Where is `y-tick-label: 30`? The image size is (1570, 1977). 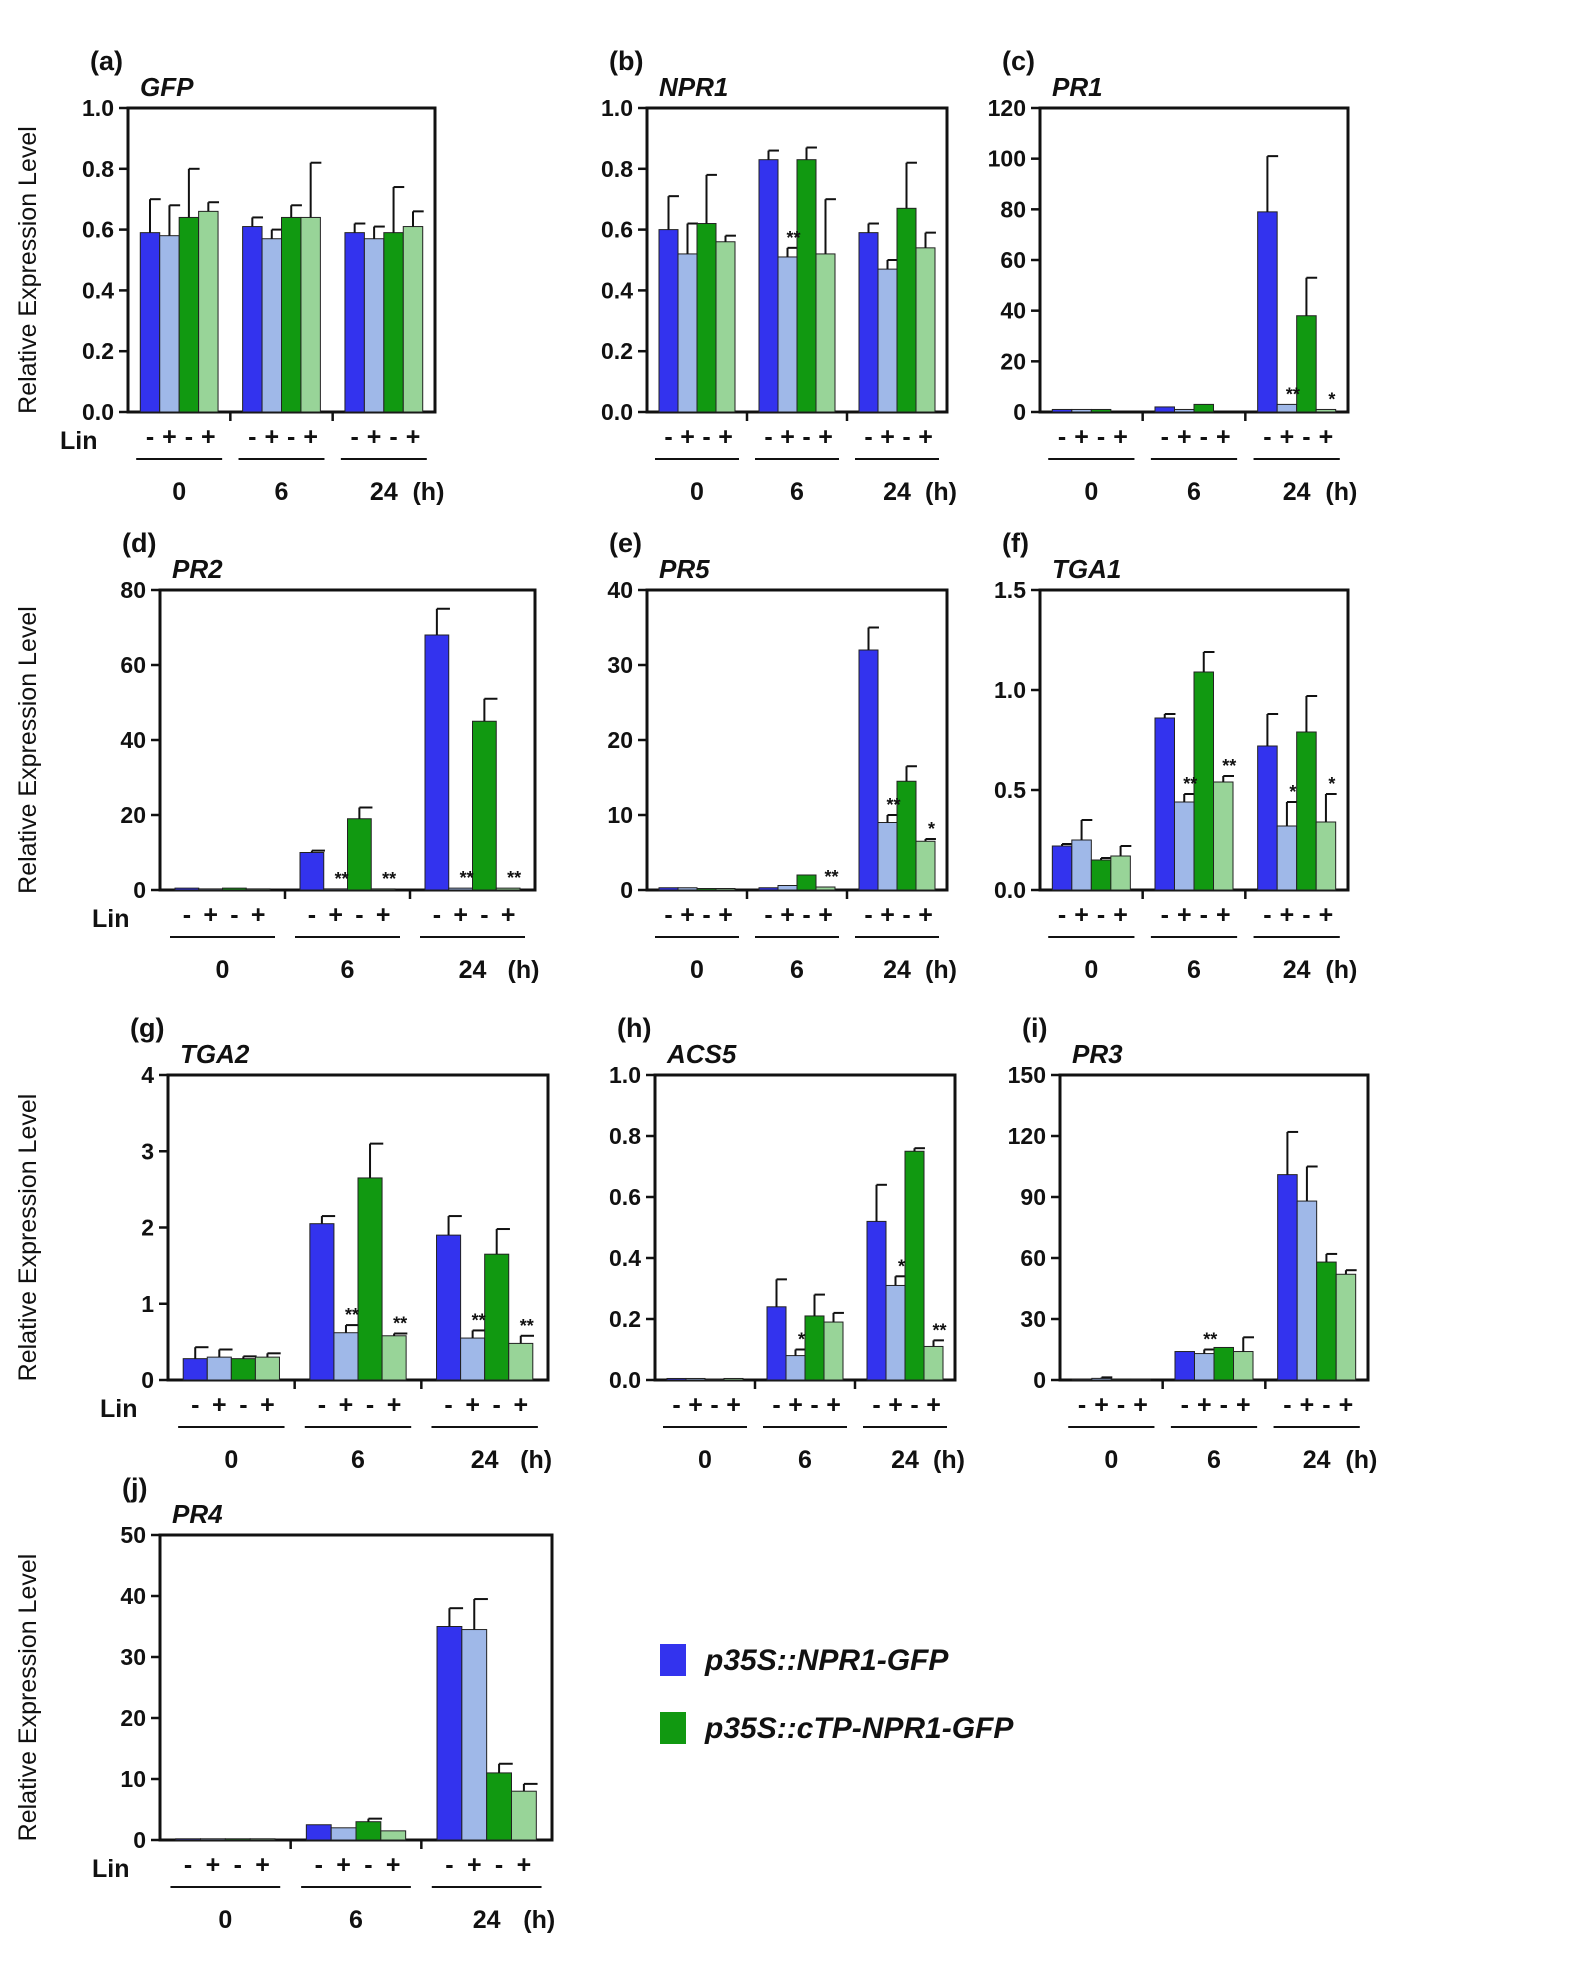
y-tick-label: 30 is located at coordinates (620, 665).